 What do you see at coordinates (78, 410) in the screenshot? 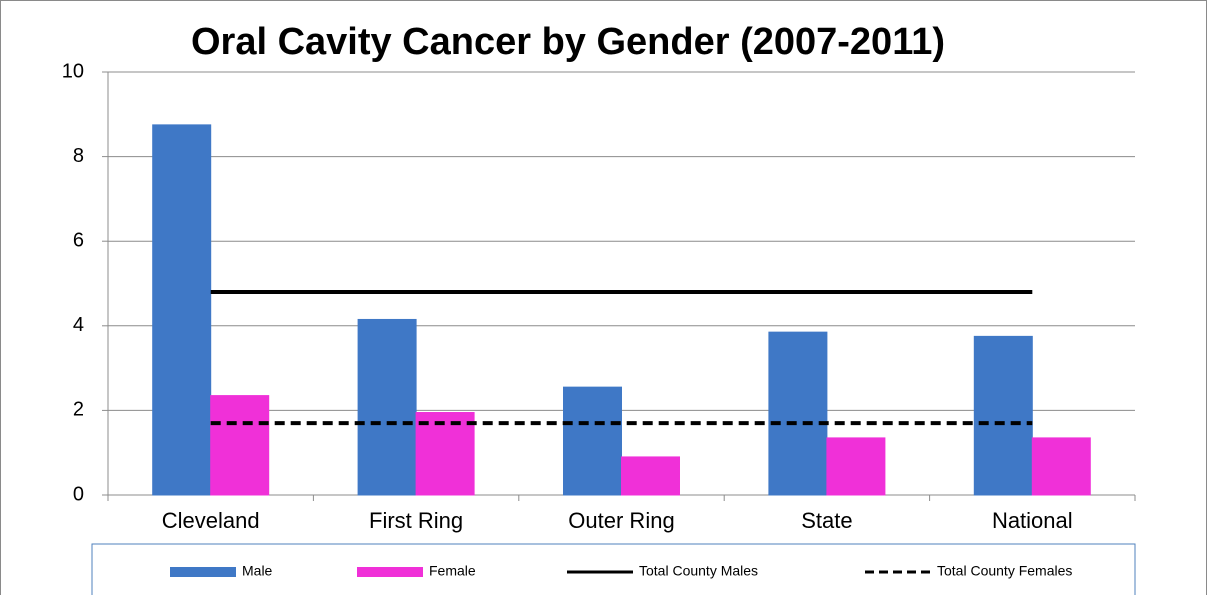
I see `y-tick-label: 2` at bounding box center [78, 410].